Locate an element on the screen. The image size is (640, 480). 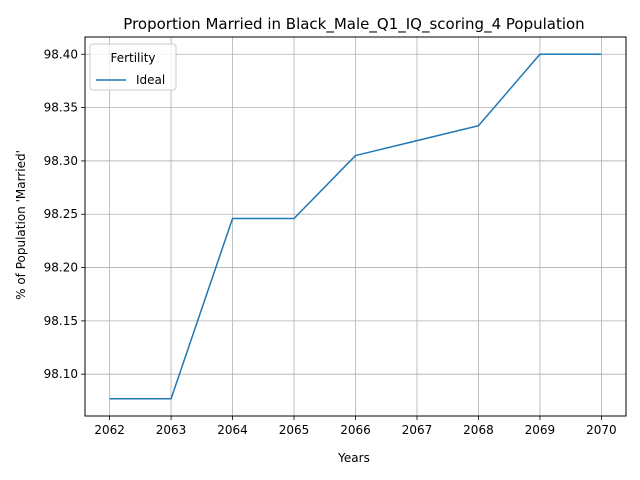
x-tick-label: 2070 is located at coordinates (601, 430).